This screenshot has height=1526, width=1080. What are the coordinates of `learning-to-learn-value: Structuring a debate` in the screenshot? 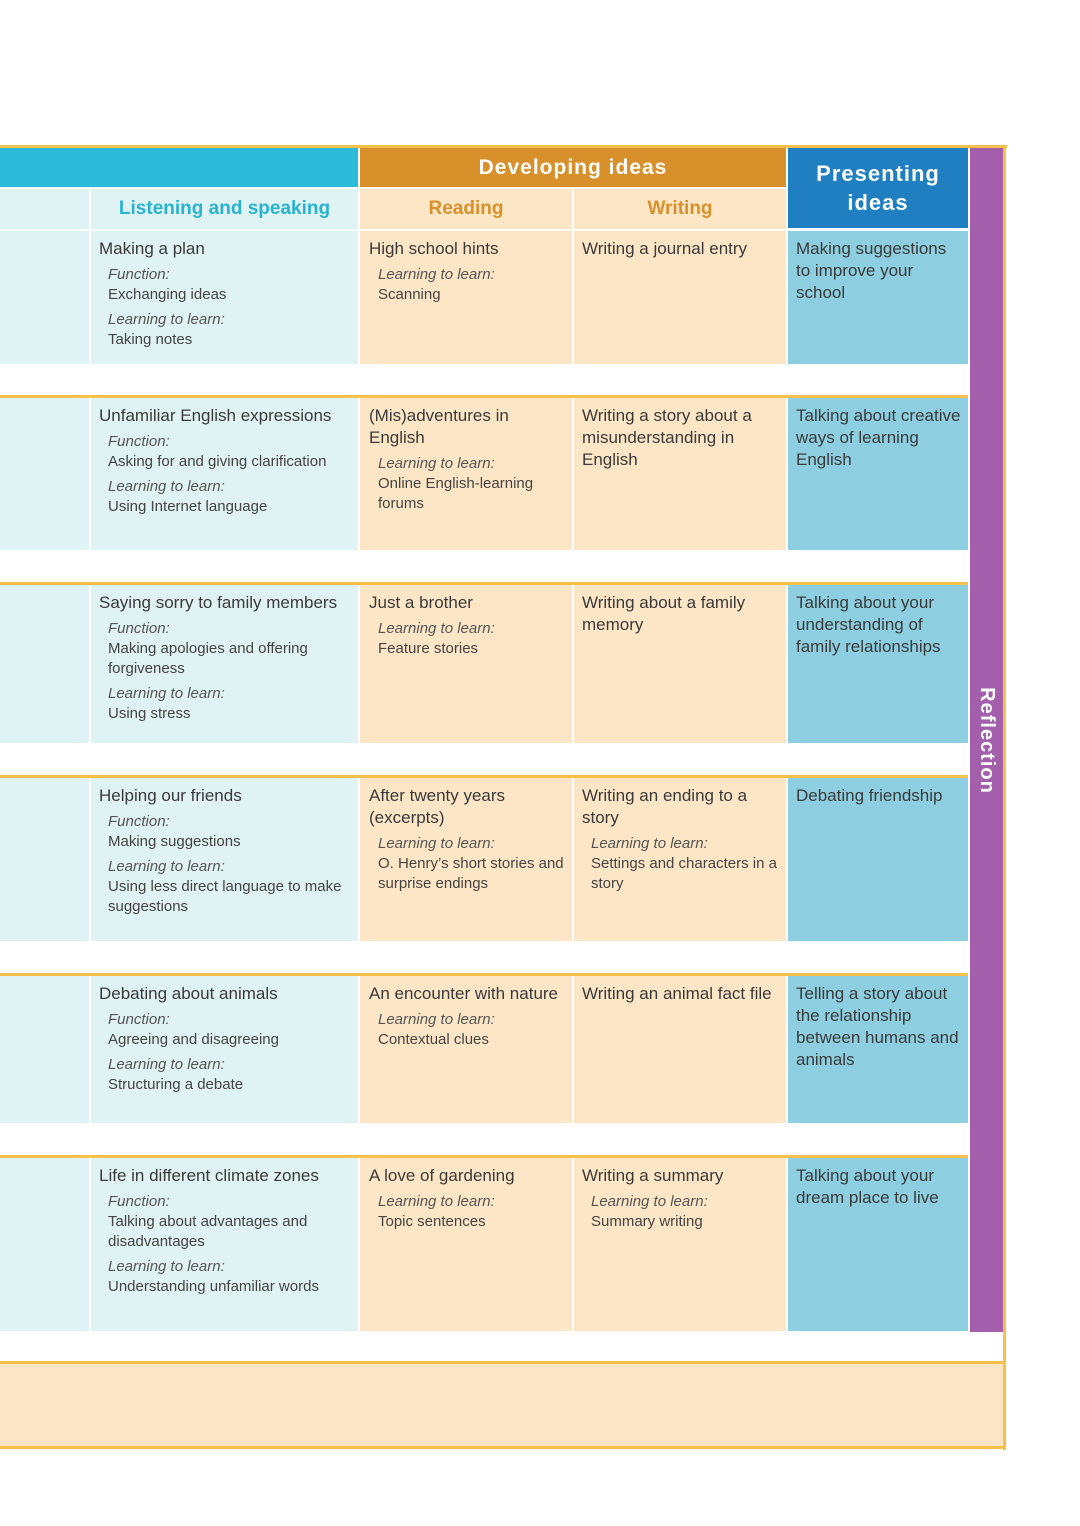 It's located at (176, 1084).